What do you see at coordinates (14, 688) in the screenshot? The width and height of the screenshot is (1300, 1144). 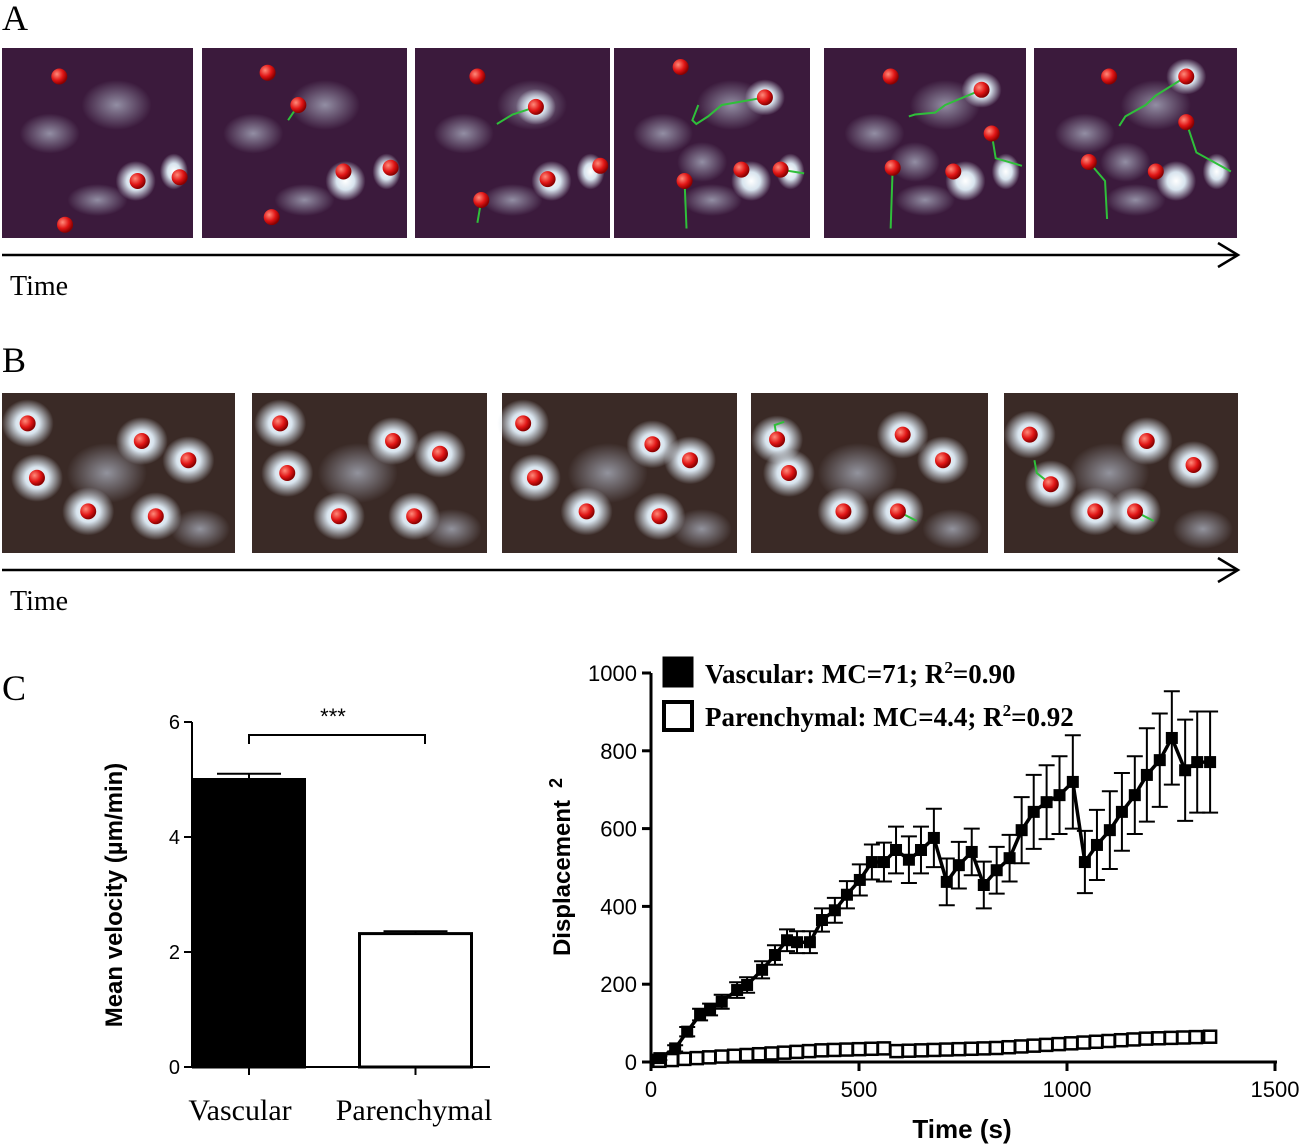 I see `panel-label-c: C` at bounding box center [14, 688].